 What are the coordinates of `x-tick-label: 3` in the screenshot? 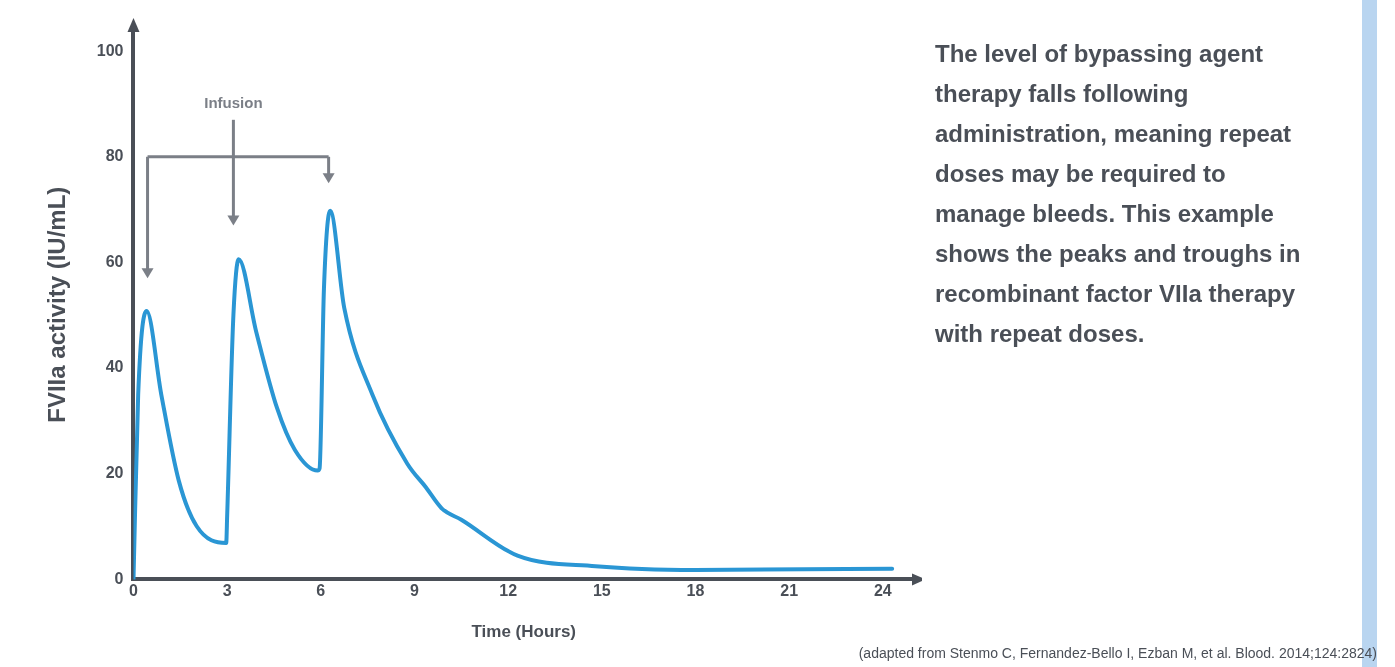 It's located at (227, 591).